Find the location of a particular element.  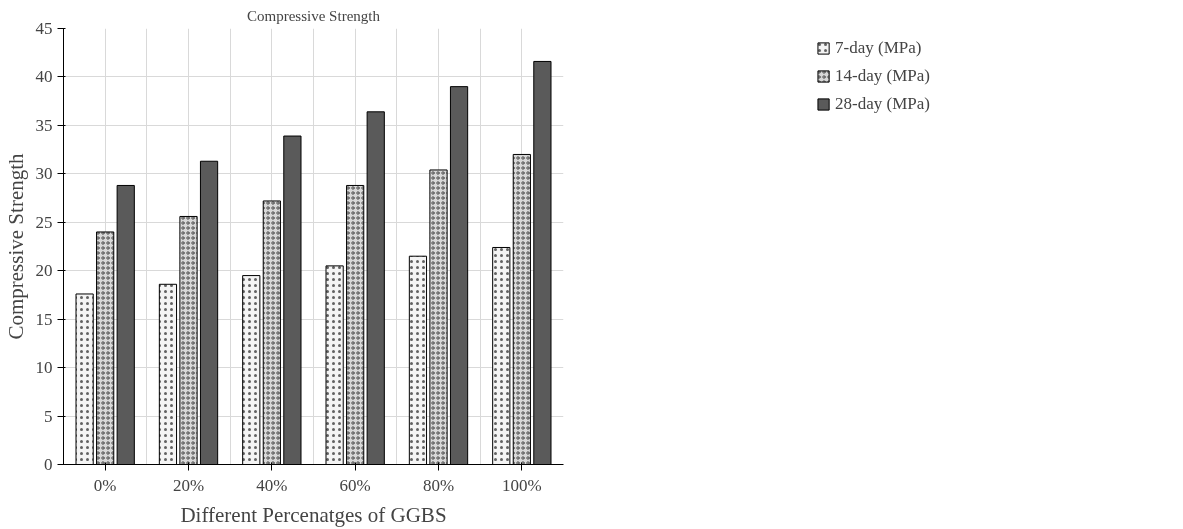

y-tick-label: 0 is located at coordinates (48, 464).